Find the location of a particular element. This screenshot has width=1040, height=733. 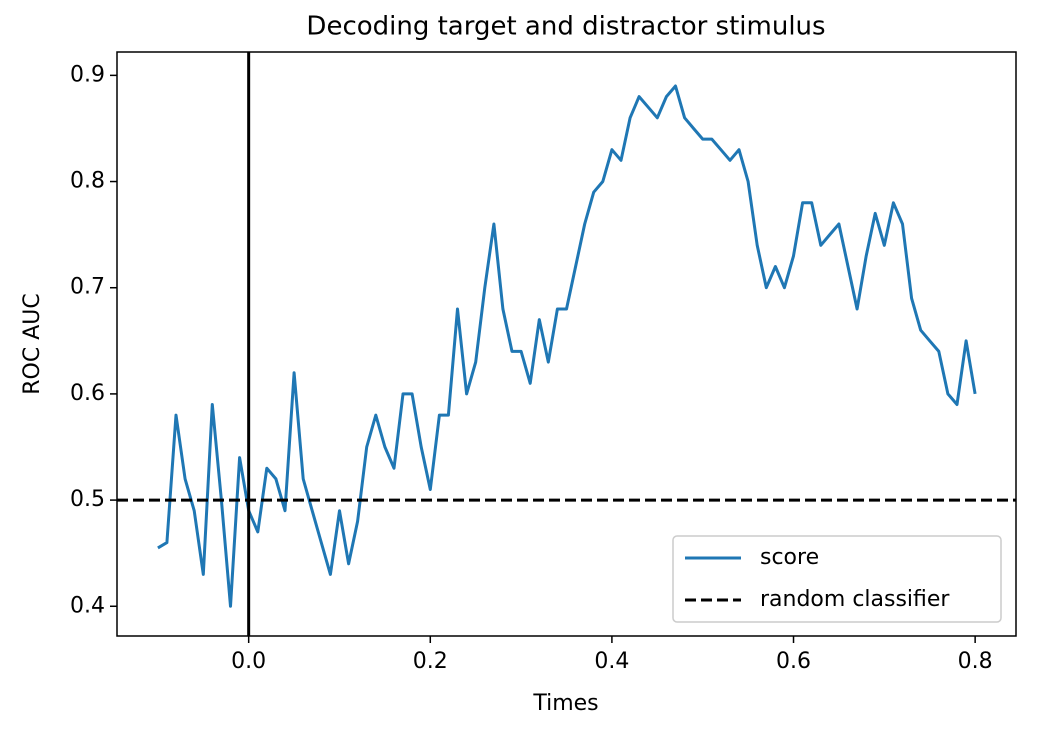

y-tick-label: 0.5 is located at coordinates (87, 499).